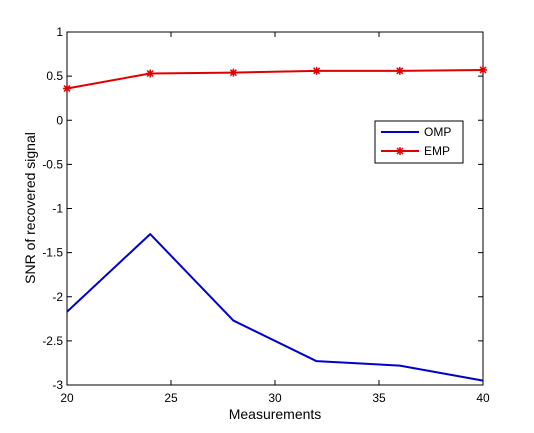 This screenshot has width=534, height=433. What do you see at coordinates (52, 253) in the screenshot?
I see `y-tick-label: -1.5` at bounding box center [52, 253].